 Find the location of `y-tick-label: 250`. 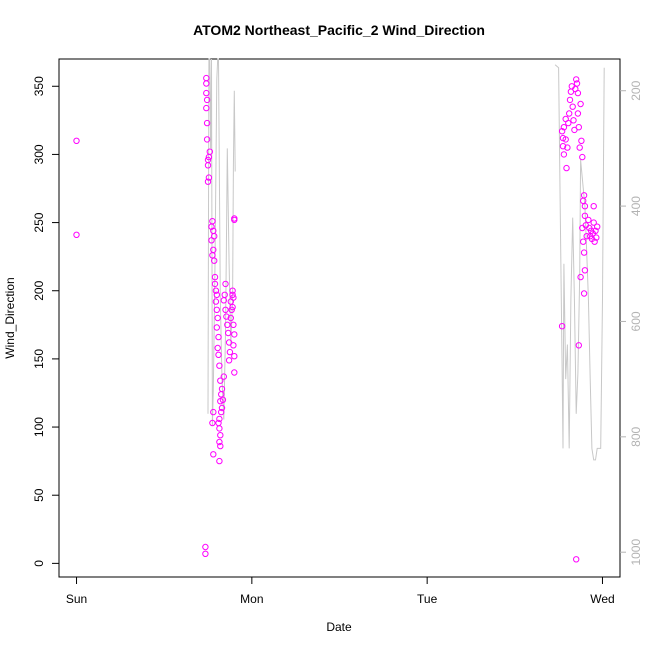

y-tick-label: 250 is located at coordinates (39, 222).